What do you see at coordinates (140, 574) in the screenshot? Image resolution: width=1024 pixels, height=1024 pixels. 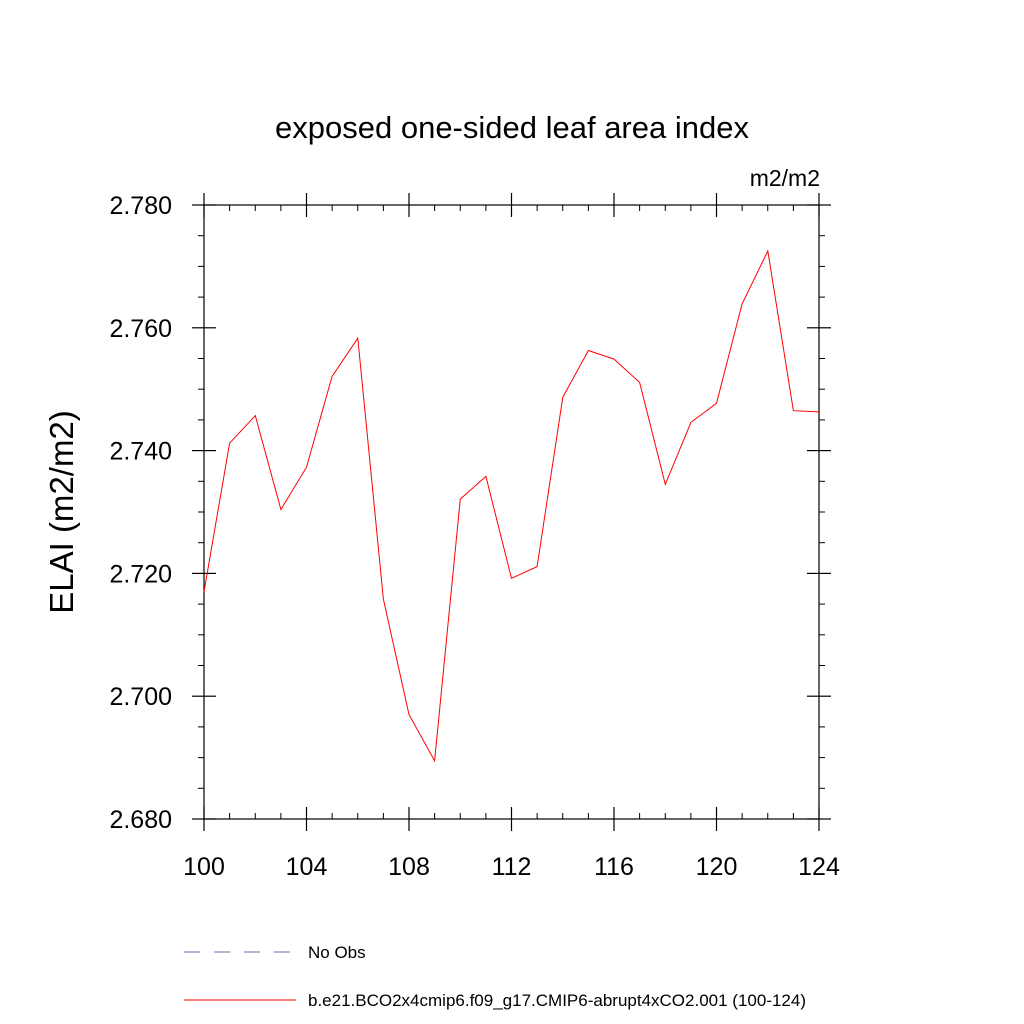 I see `y-tick-label: 2.720` at bounding box center [140, 574].